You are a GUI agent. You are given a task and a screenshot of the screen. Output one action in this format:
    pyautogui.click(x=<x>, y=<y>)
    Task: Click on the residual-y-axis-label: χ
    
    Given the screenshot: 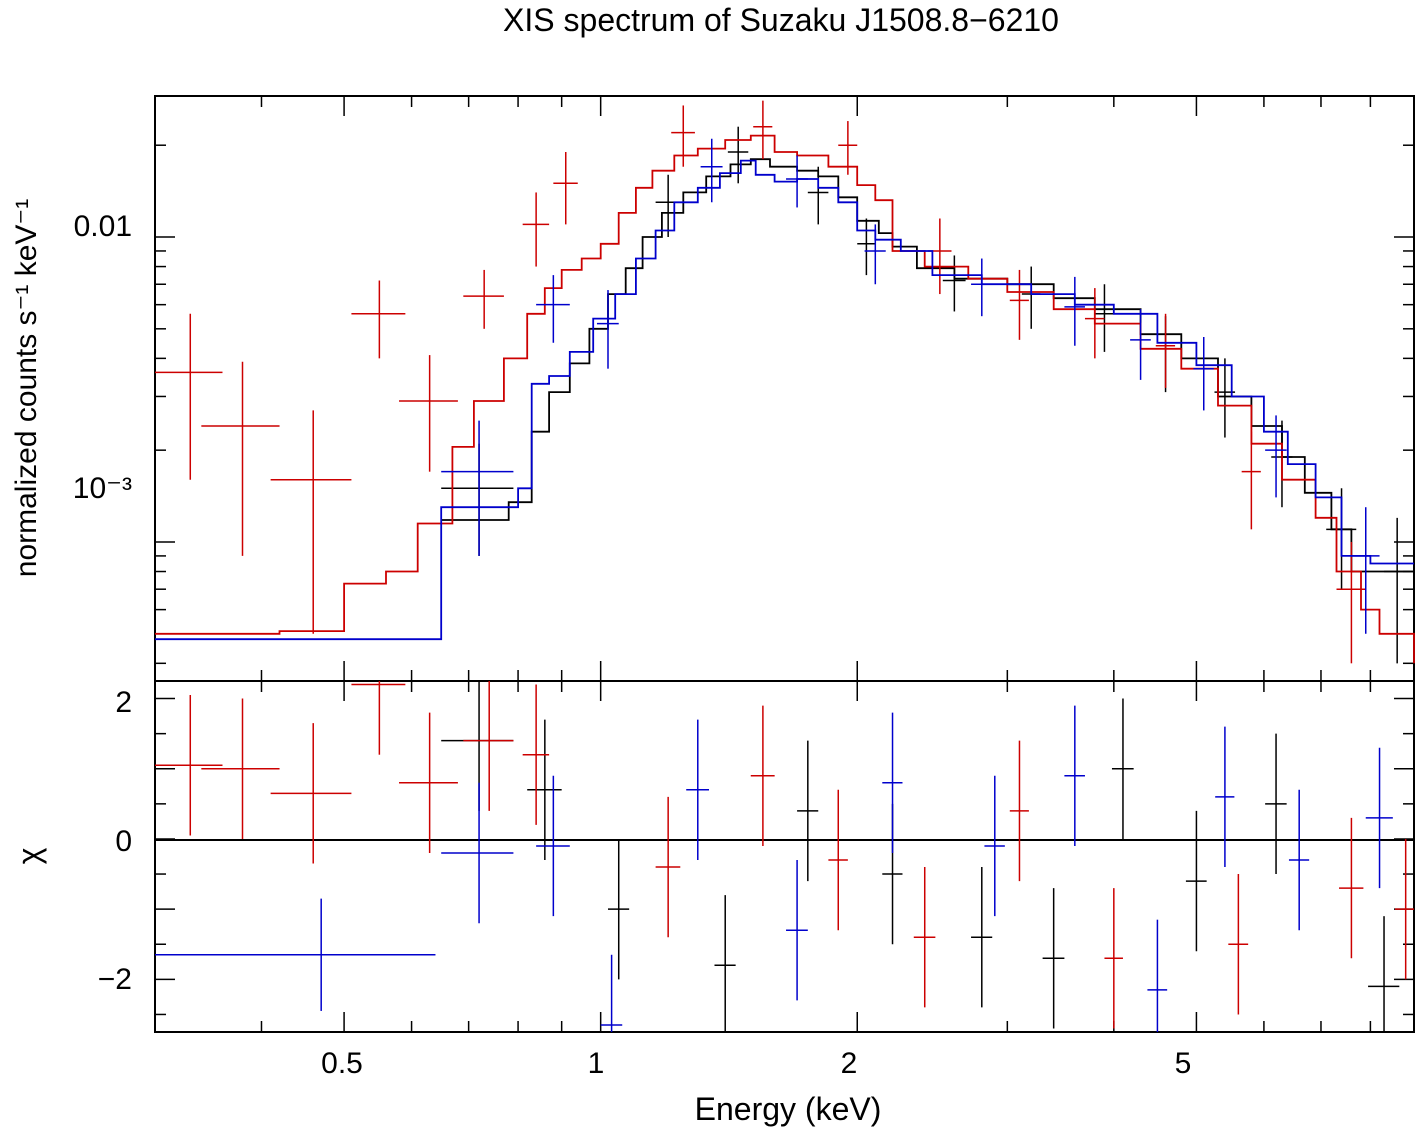 What is the action you would take?
    pyautogui.click(x=29, y=855)
    